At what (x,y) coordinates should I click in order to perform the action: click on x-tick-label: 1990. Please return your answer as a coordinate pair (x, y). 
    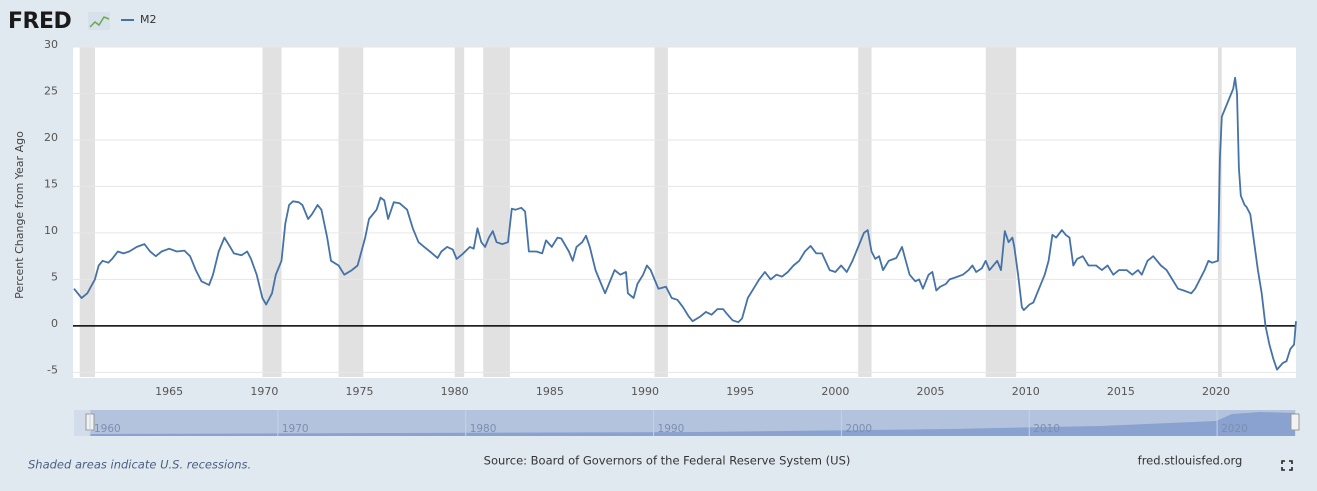
    Looking at the image, I should click on (645, 391).